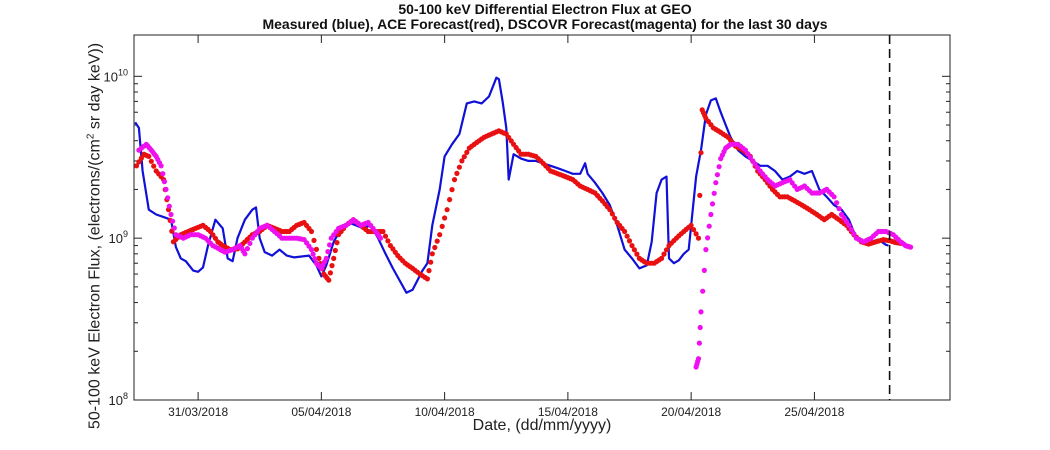 The image size is (1050, 450). Describe the element at coordinates (91, 136) in the screenshot. I see `y-axis-label-sup: 2` at that location.